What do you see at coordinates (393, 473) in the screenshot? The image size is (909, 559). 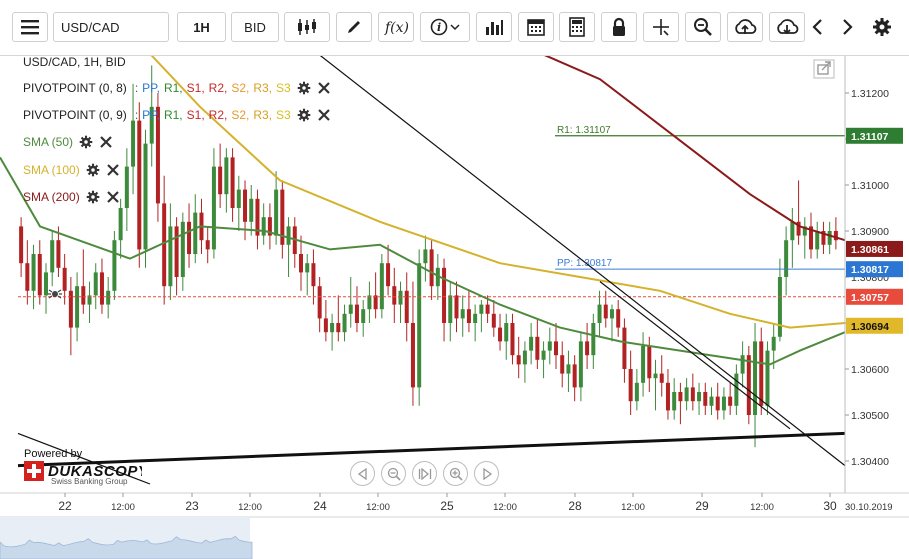 I see `zoom-out-button` at bounding box center [393, 473].